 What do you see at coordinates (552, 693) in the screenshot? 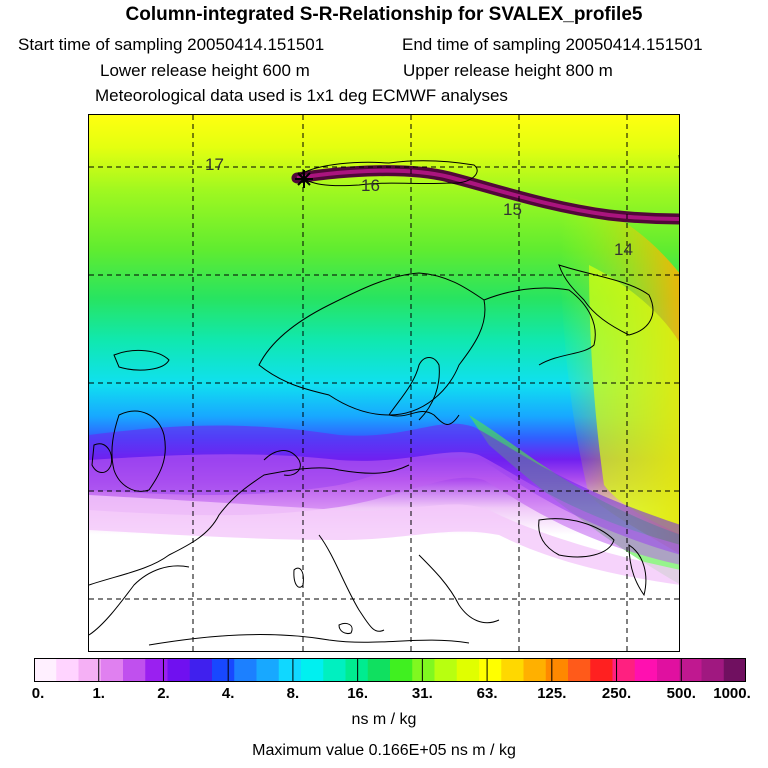
I see `colorbar-tick-label: 125.` at bounding box center [552, 693].